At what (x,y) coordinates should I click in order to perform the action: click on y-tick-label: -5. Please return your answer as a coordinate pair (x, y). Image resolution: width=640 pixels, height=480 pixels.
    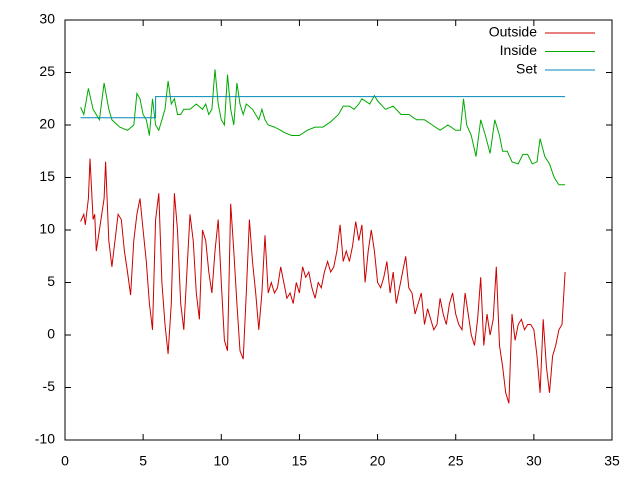
    Looking at the image, I should click on (49, 386).